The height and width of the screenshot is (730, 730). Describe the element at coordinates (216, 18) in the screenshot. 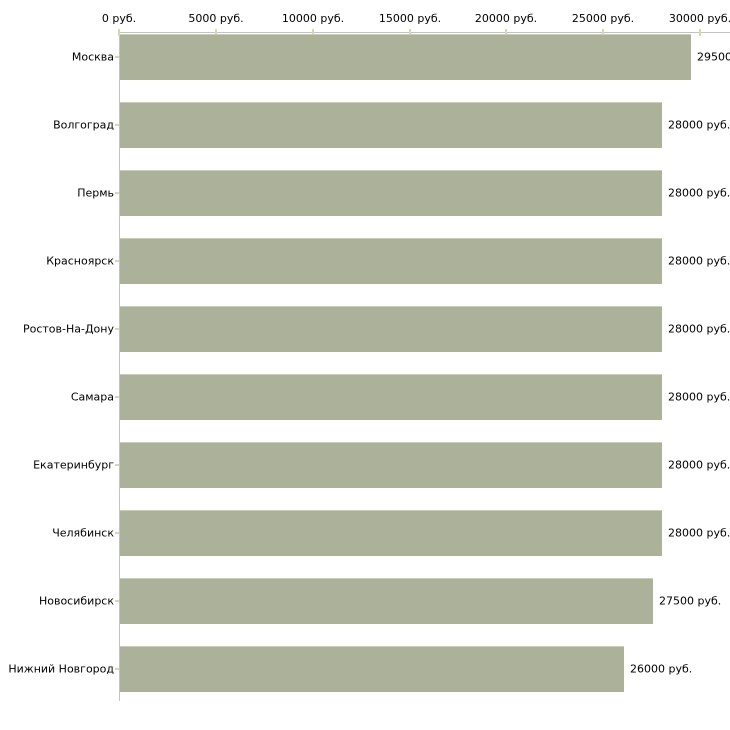

I see `x-axis-tick-label: 5000 руб.` at that location.